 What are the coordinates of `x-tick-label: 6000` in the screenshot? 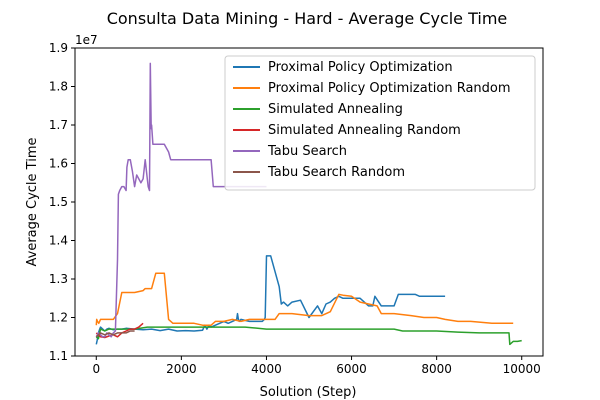 It's located at (351, 369).